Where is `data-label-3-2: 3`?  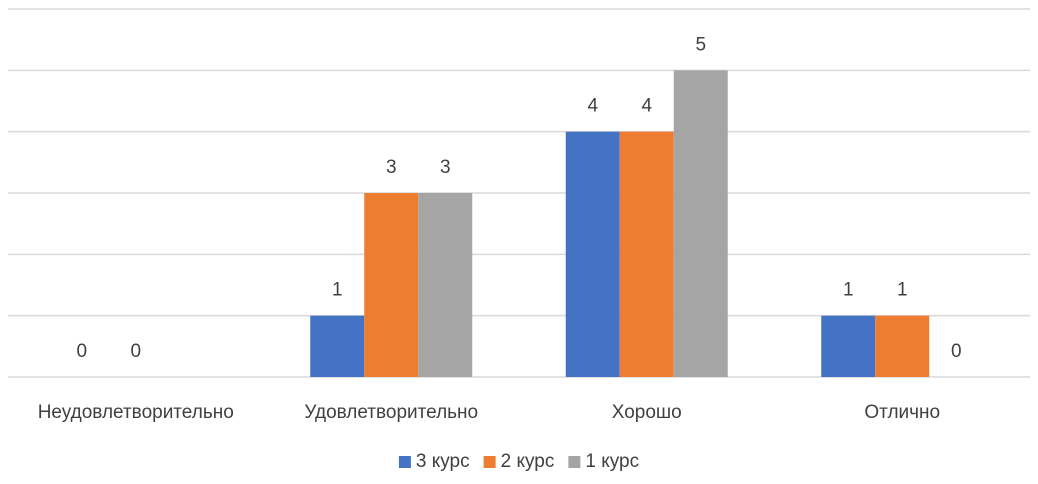
data-label-3-2: 3 is located at coordinates (445, 167).